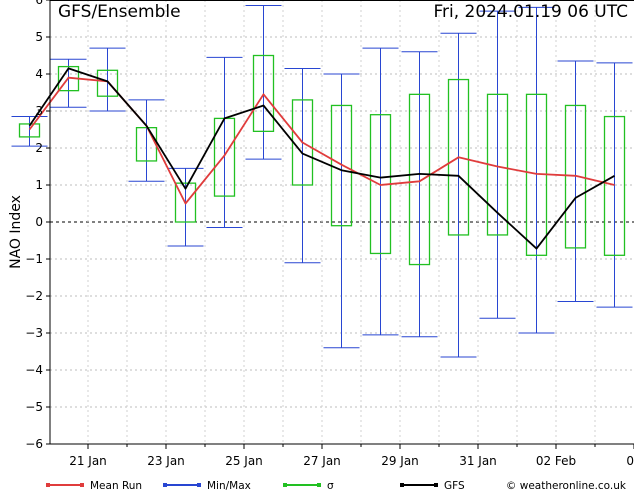 Image resolution: width=634 pixels, height=490 pixels. I want to click on y-tick-label: 1, so click(39, 185).